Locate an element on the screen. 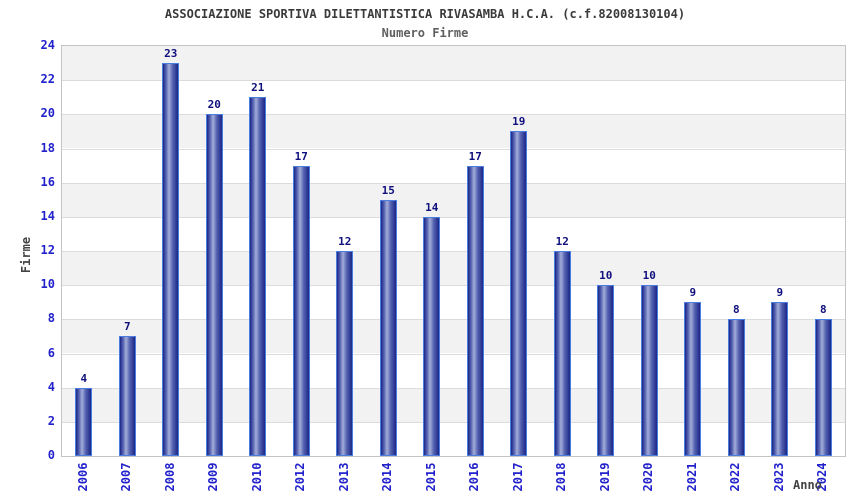  bar-value-label: 20 is located at coordinates (214, 105).